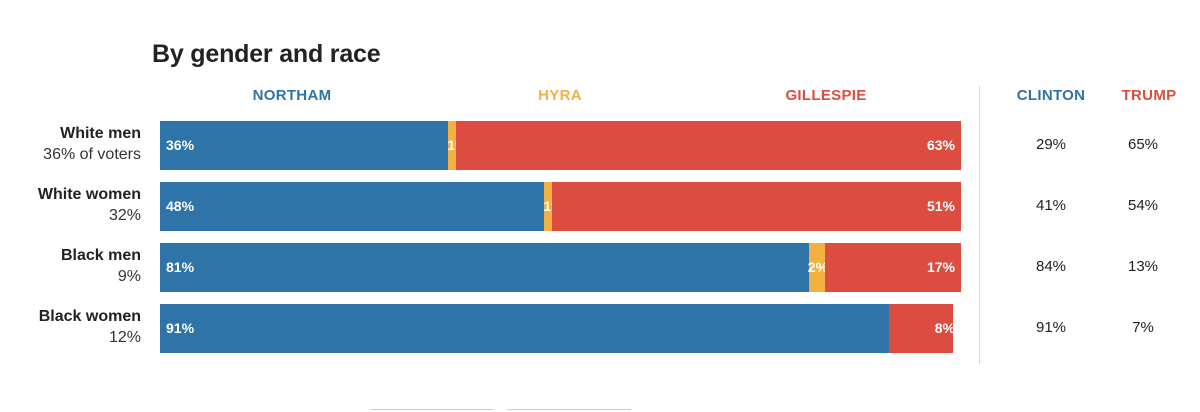  Describe the element at coordinates (70, 327) in the screenshot. I see `row-label: Black women 12%` at that location.